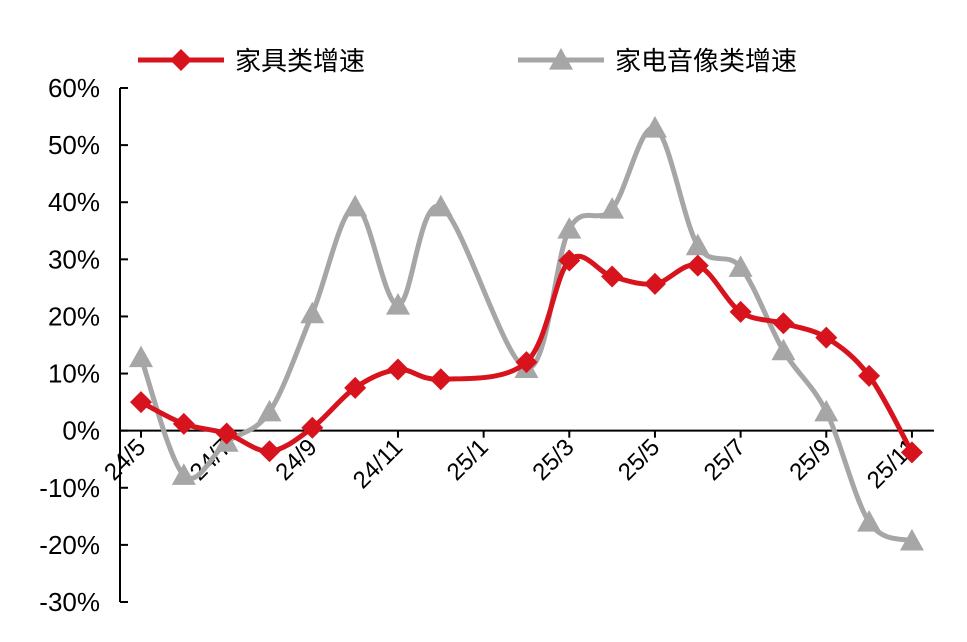 The height and width of the screenshot is (642, 967). What do you see at coordinates (706, 62) in the screenshot?
I see `legend-label: 家电音像类增速` at bounding box center [706, 62].